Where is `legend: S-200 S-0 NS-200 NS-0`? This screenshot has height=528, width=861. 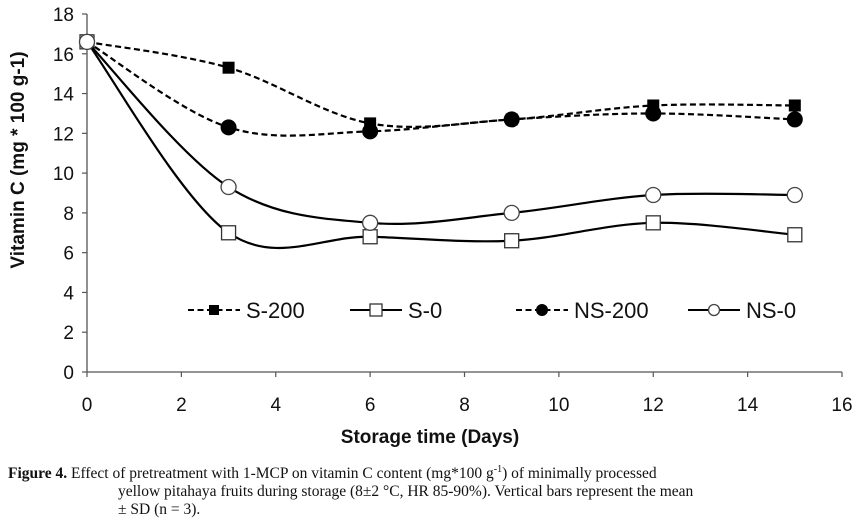 legend: S-200 S-0 NS-200 NS-0 is located at coordinates (492, 310).